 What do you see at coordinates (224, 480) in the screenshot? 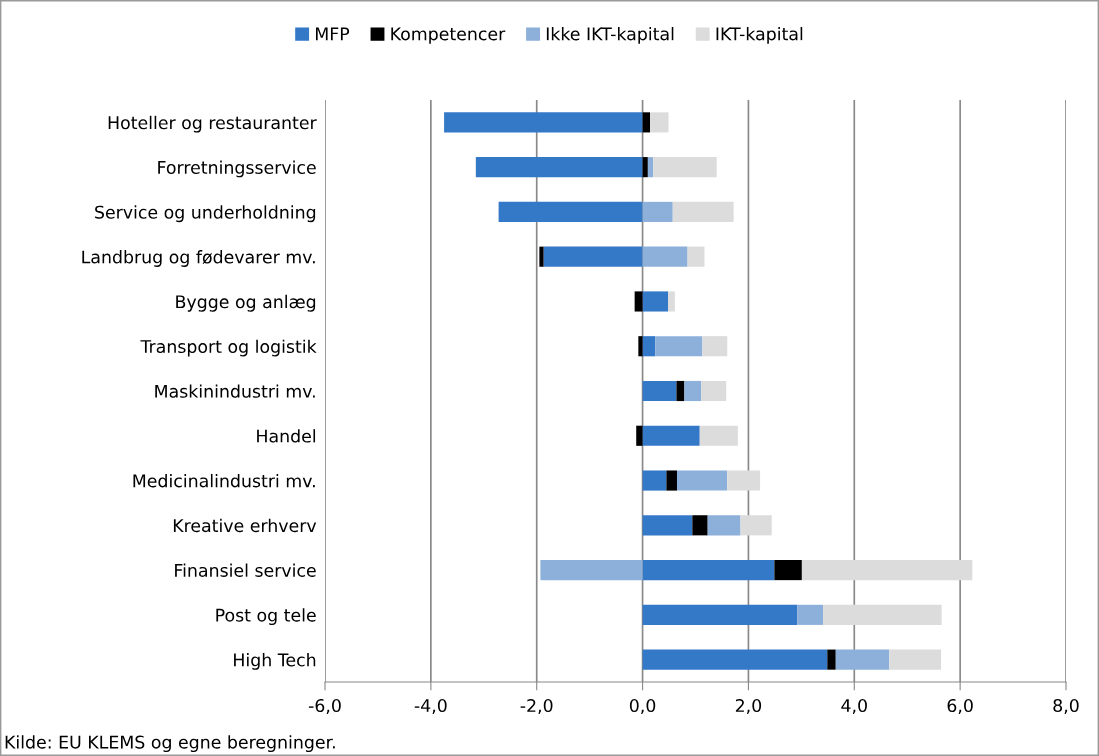
I see `y-tick-label: Medicinalindustri mv.` at bounding box center [224, 480].